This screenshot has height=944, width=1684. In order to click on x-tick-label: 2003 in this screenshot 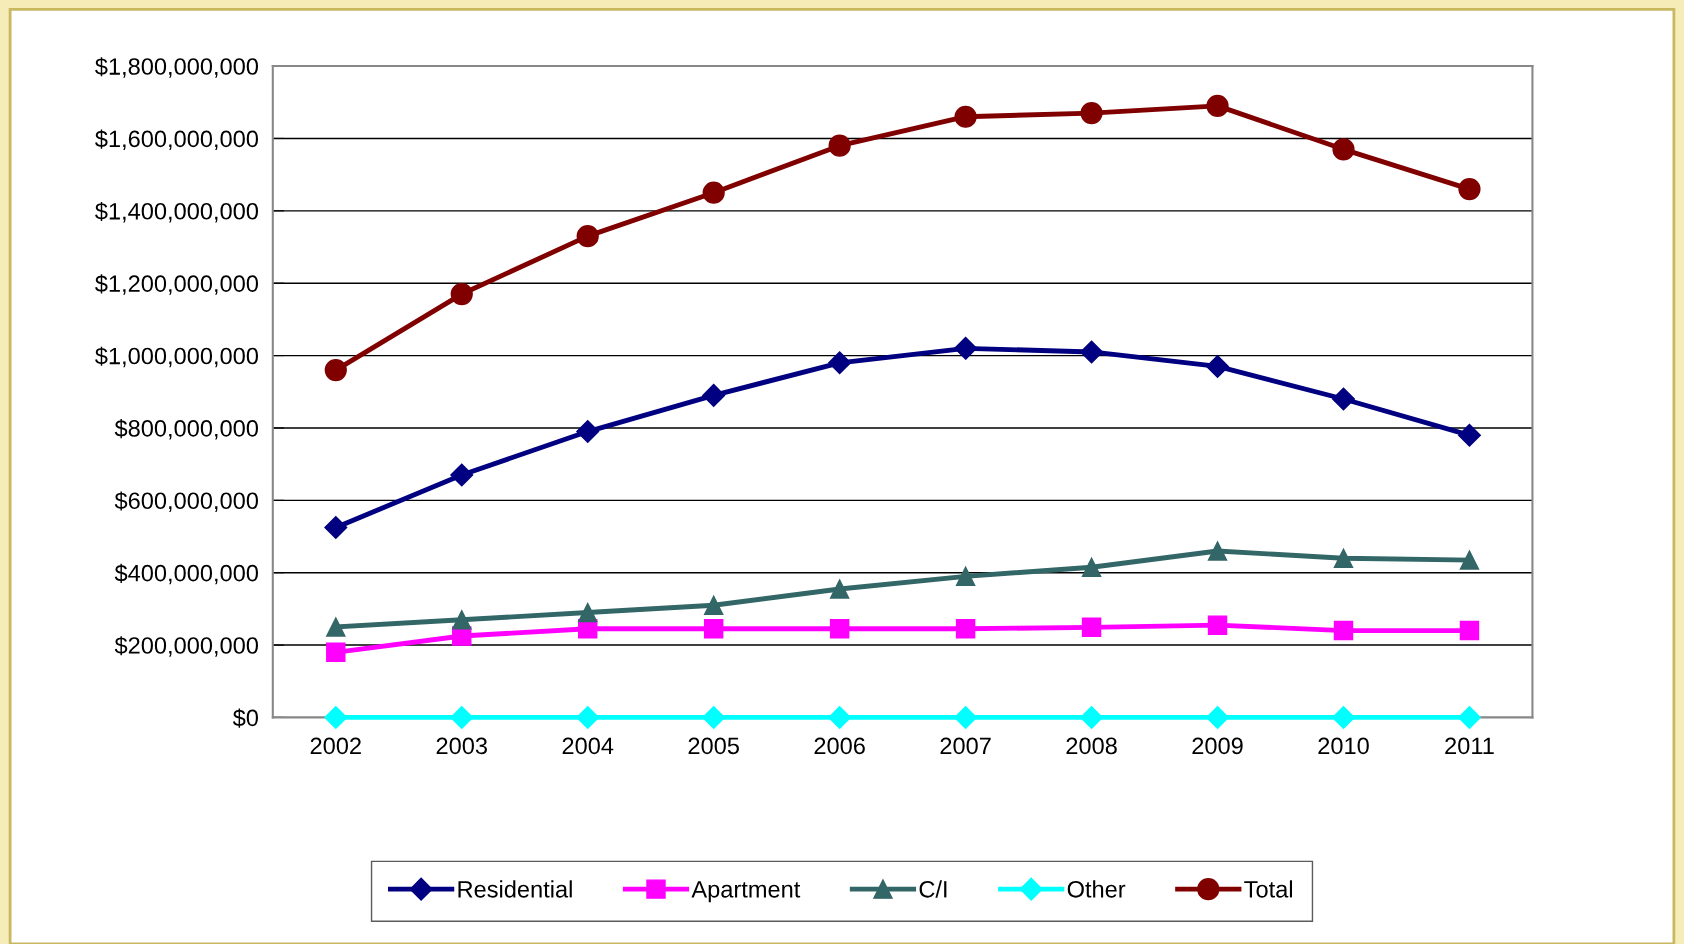, I will do `click(461, 746)`.